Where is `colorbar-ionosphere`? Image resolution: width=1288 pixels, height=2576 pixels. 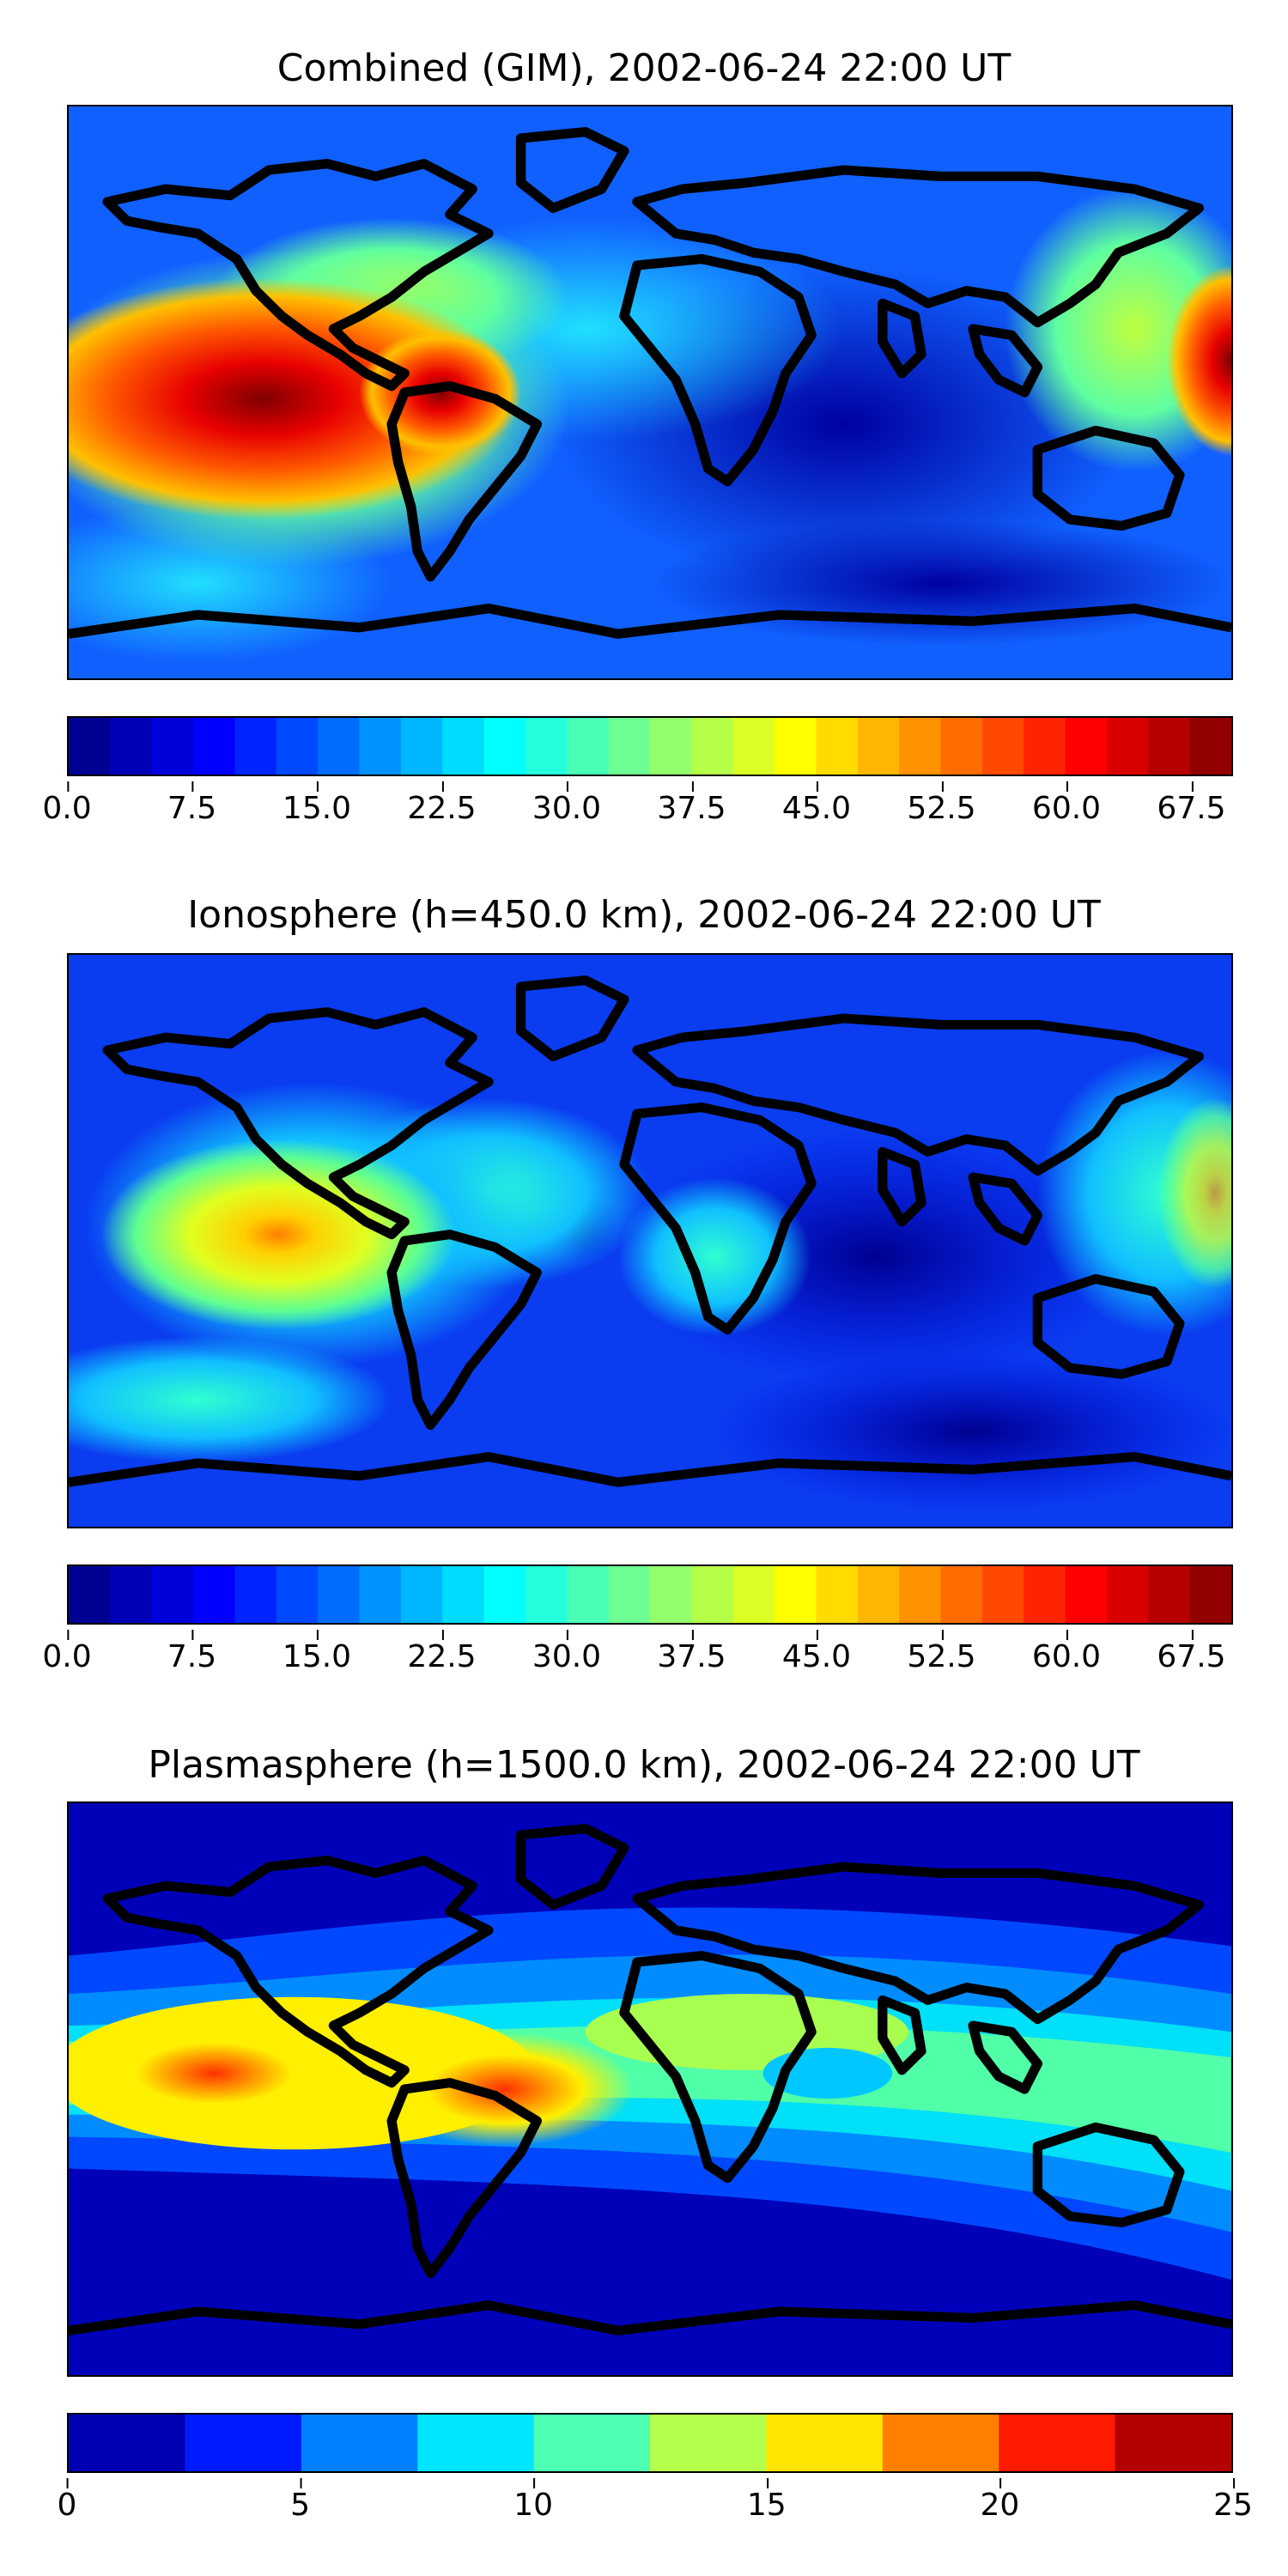
colorbar-ionosphere is located at coordinates (650, 1594).